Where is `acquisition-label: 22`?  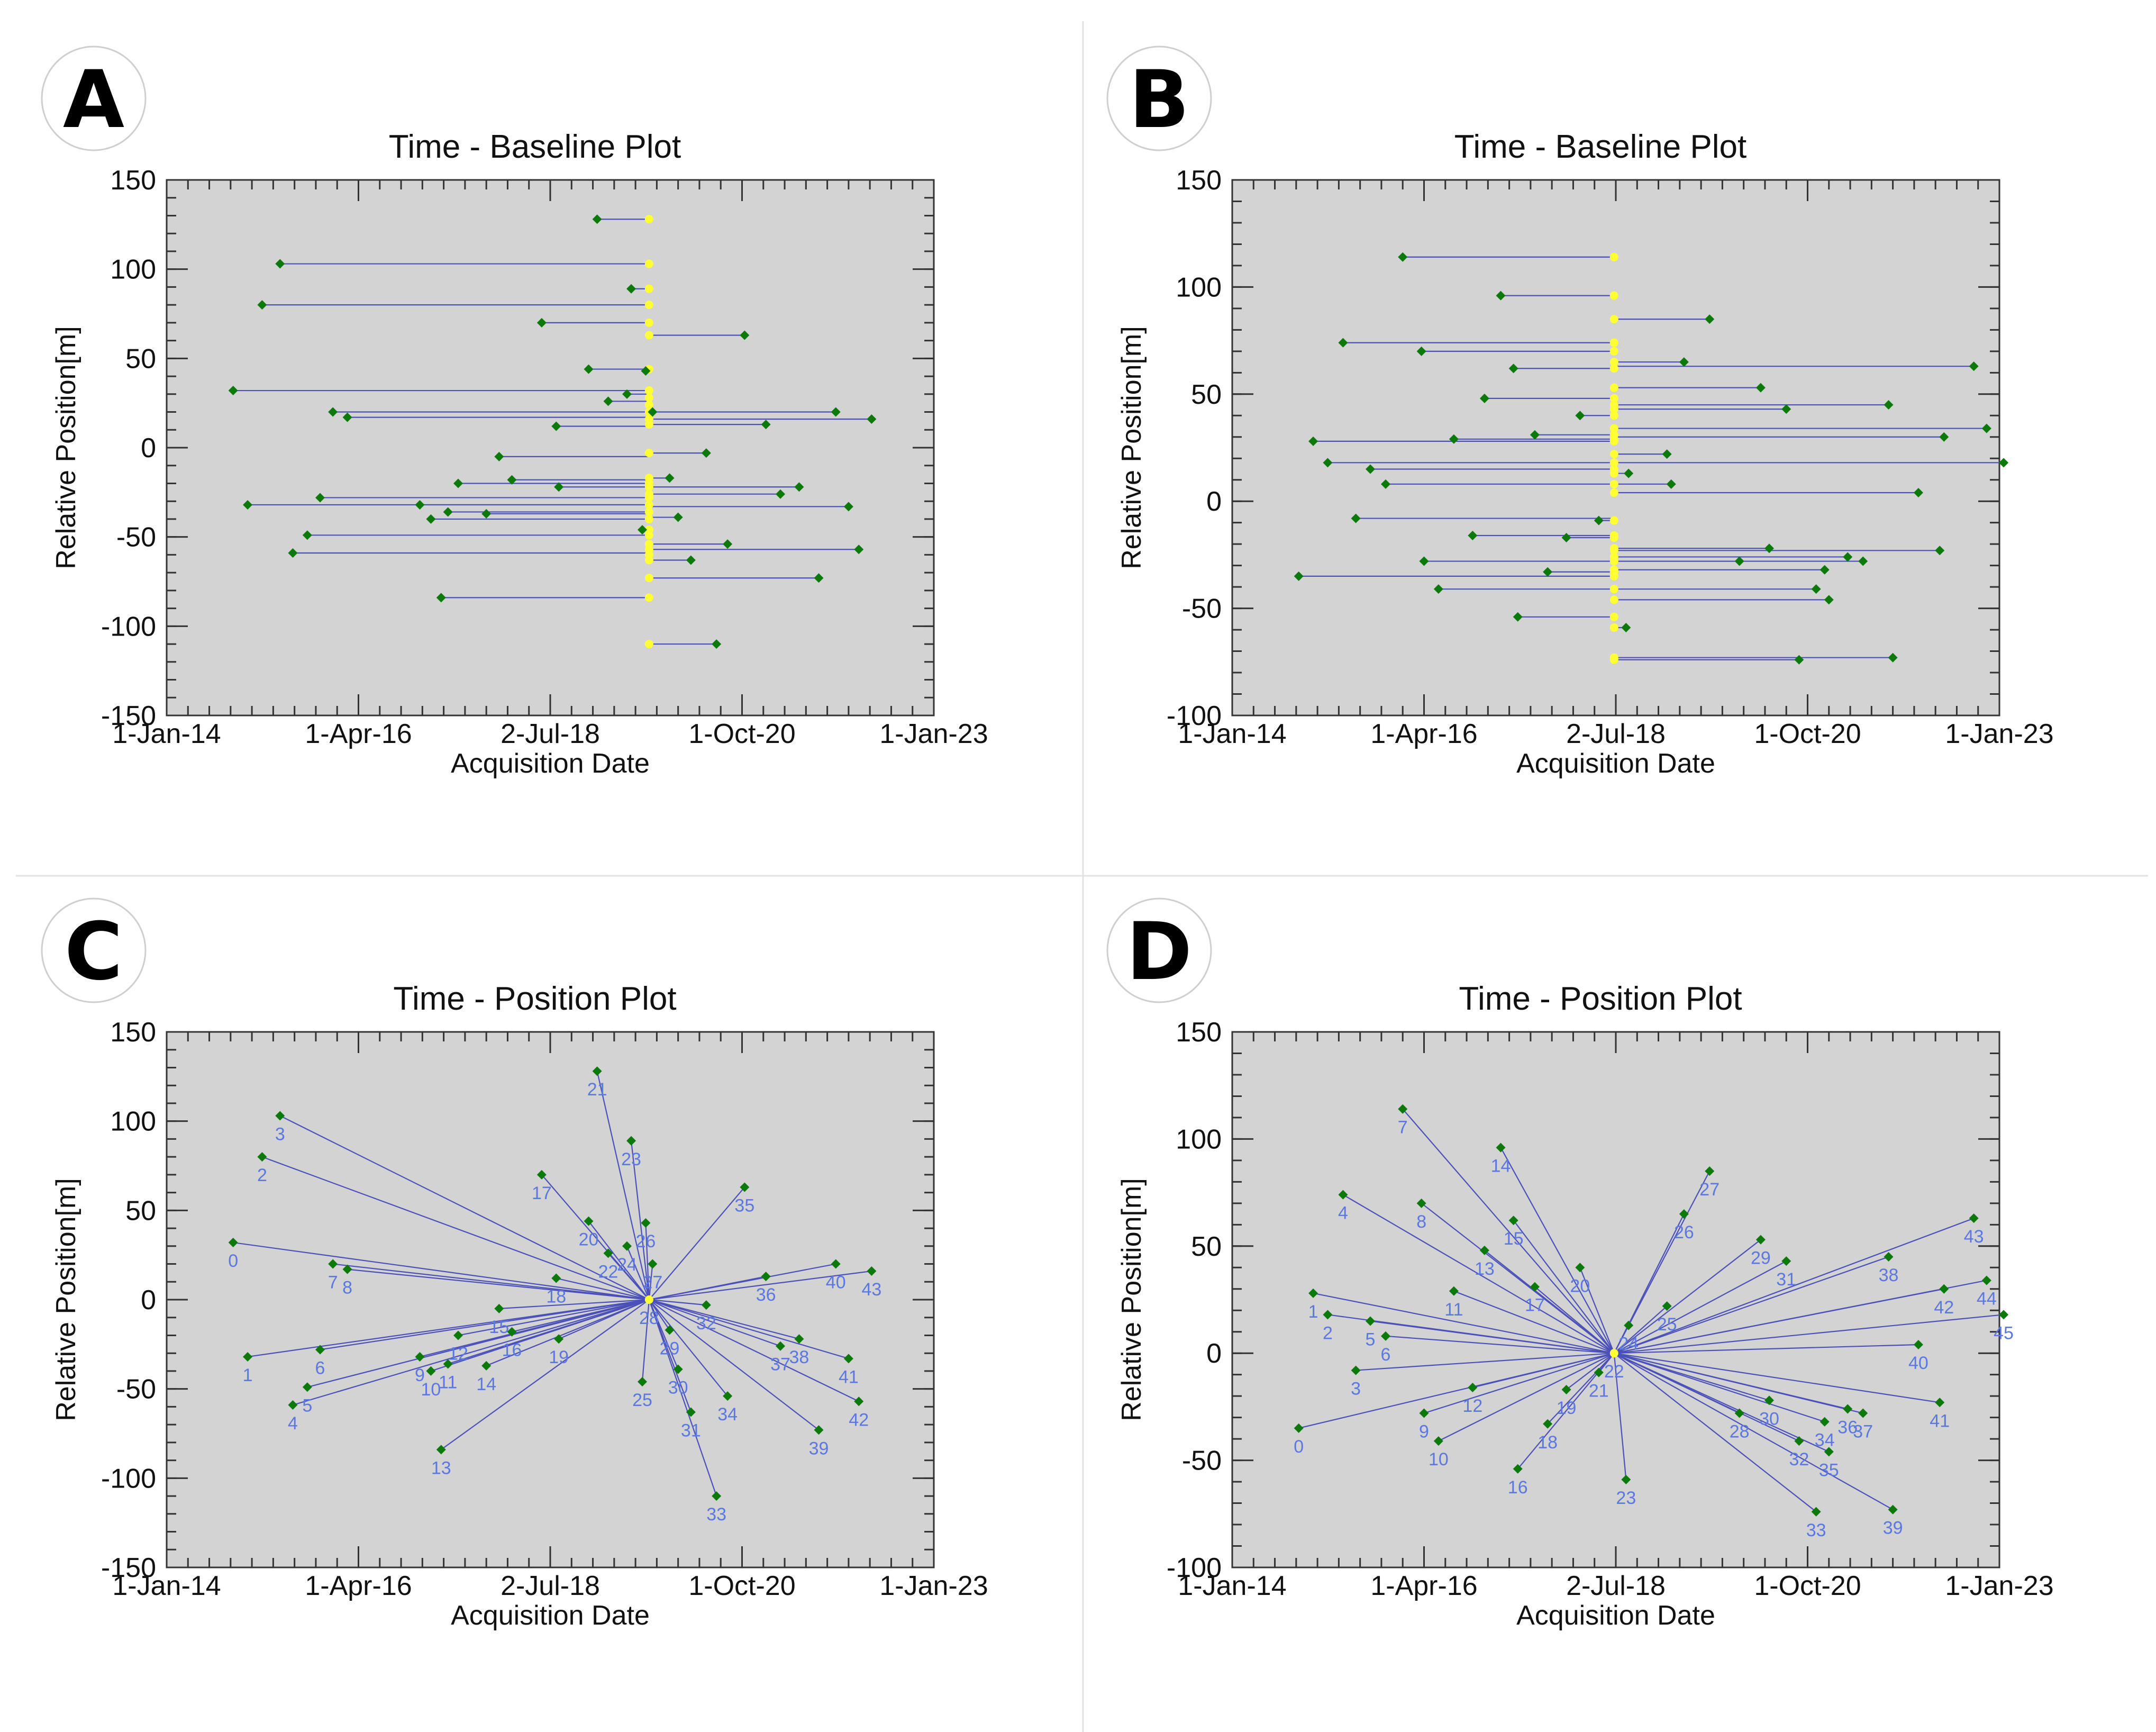
acquisition-label: 22 is located at coordinates (608, 1272).